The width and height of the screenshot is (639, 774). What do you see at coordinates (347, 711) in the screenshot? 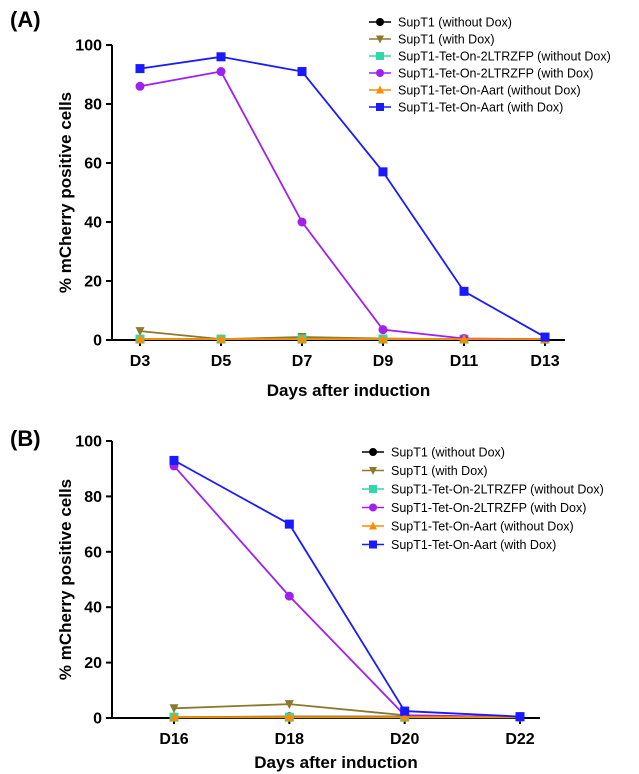
I see `series-line` at bounding box center [347, 711].